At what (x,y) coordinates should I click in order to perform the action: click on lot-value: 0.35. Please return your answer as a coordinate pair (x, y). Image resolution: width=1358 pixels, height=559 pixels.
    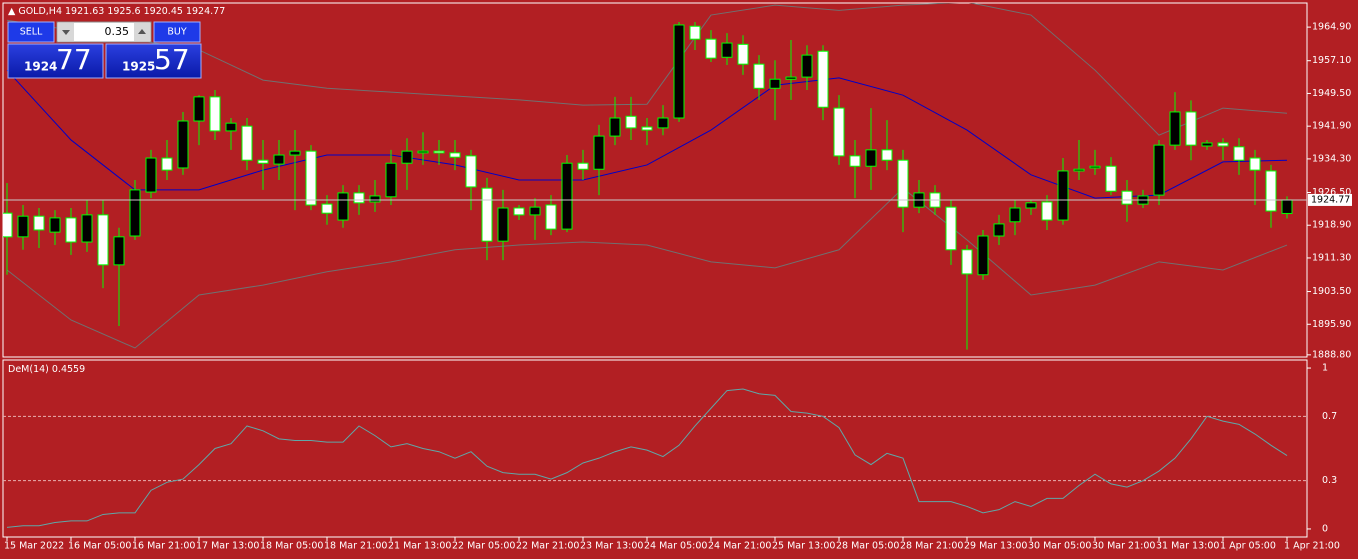
    Looking at the image, I should click on (117, 31).